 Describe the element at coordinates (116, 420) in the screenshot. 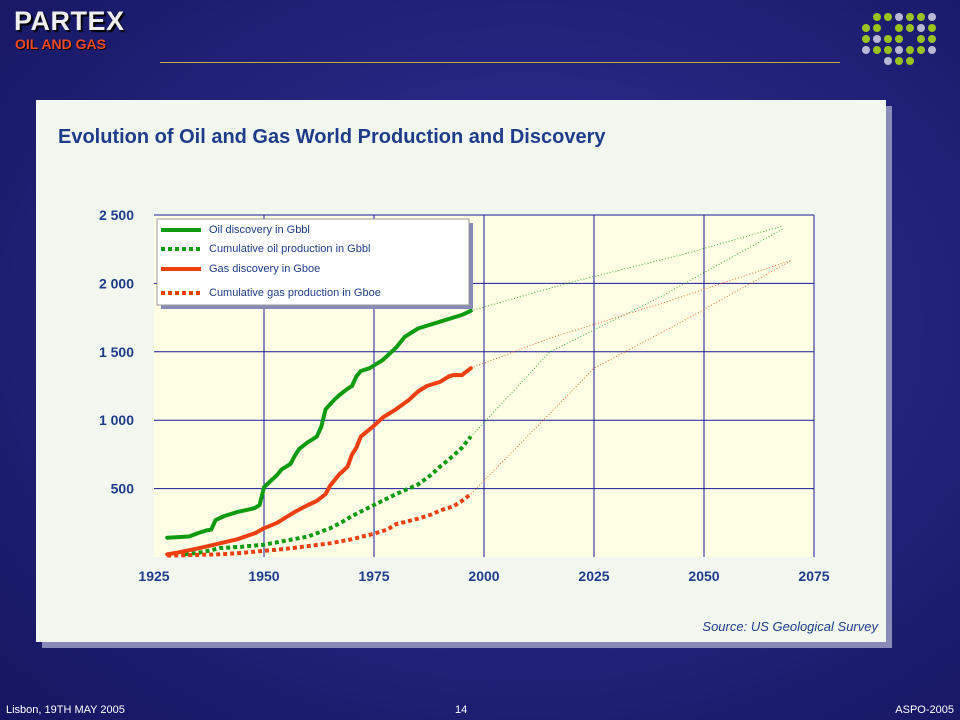

I see `y-tick-label: 1 000` at that location.